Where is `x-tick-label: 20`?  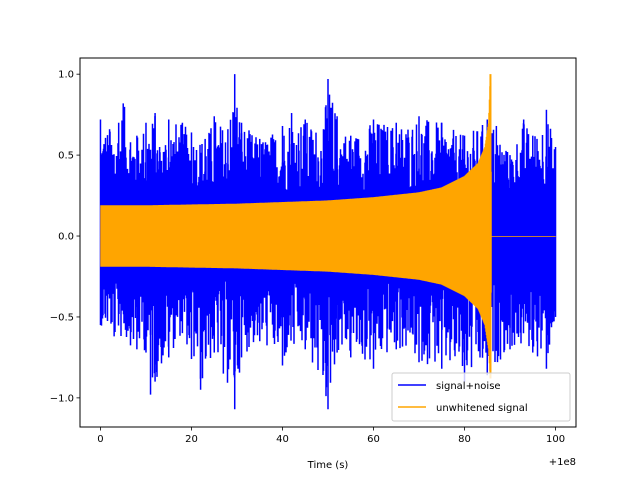 x-tick-label: 20 is located at coordinates (191, 439).